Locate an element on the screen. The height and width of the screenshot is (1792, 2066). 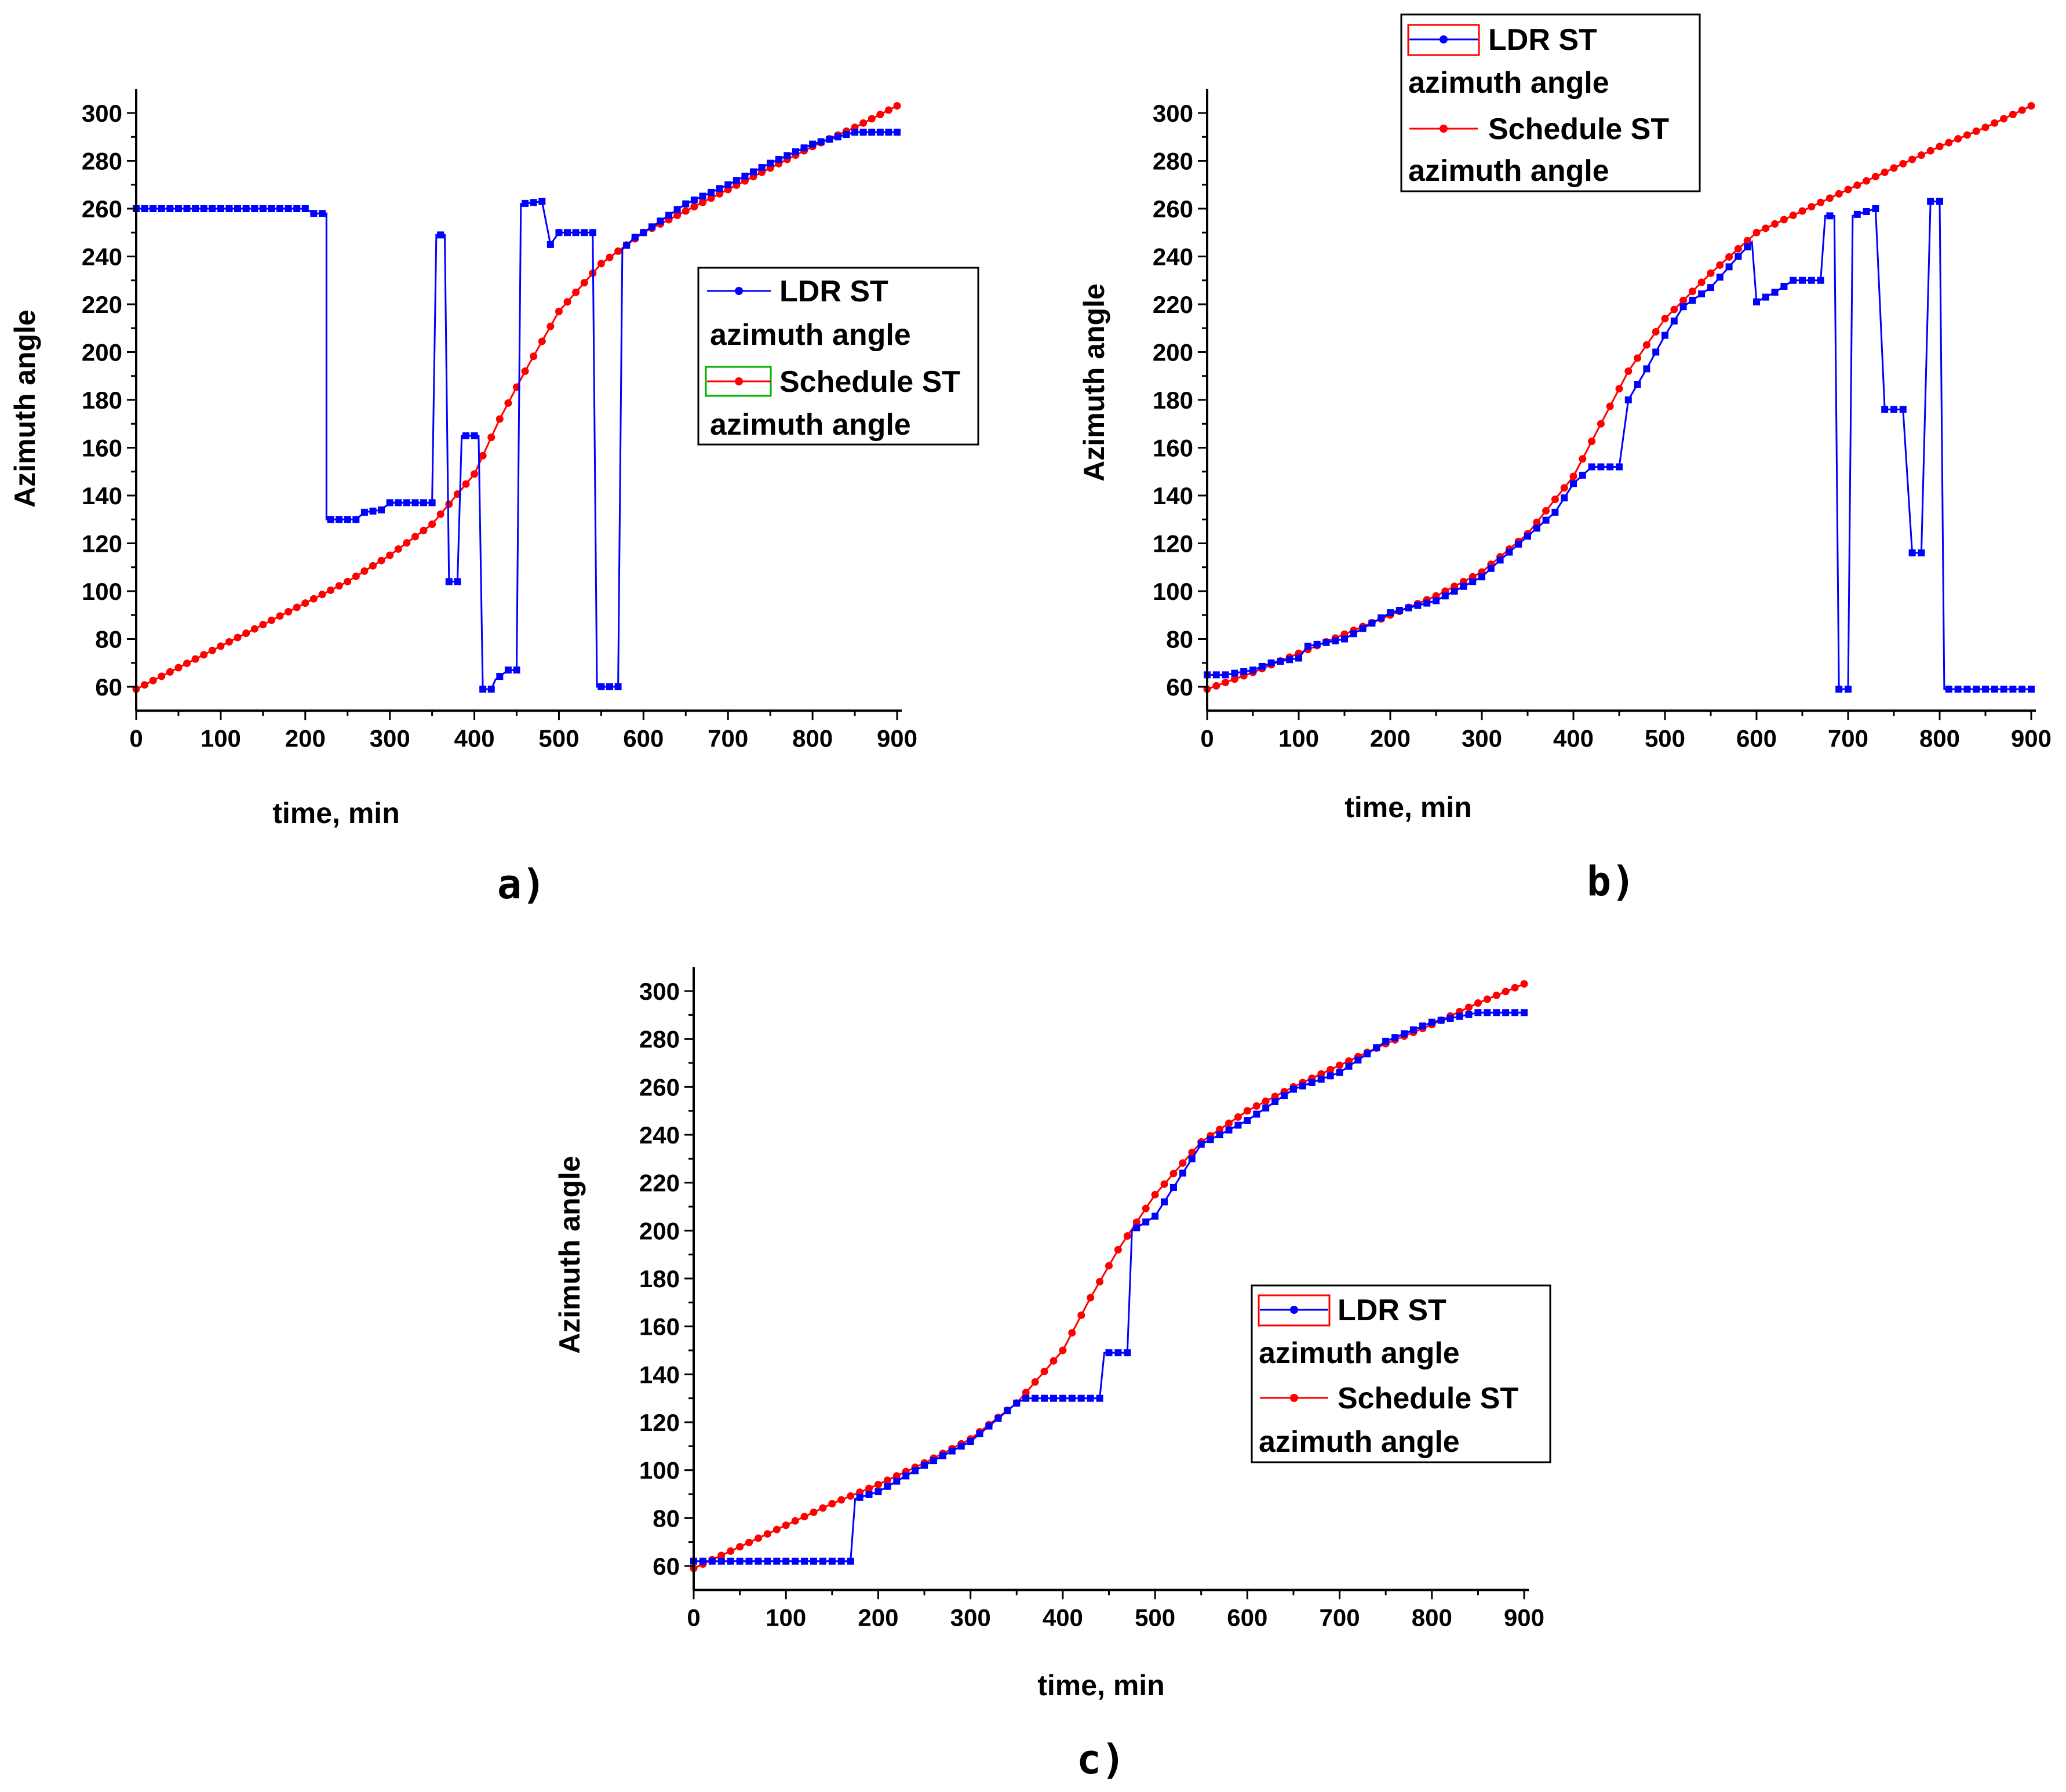
panel-c-x-tick-label: 900 is located at coordinates (1524, 1617).